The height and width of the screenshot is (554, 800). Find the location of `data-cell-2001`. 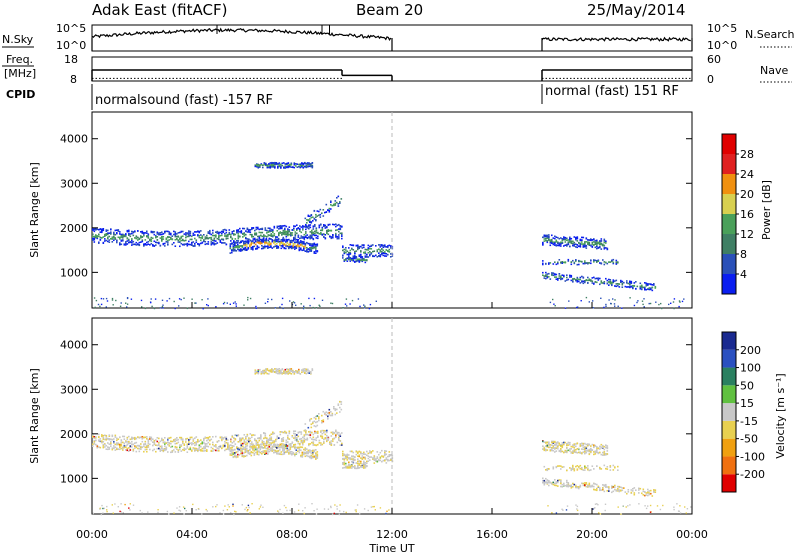

data-cell-2001 is located at coordinates (600, 246).